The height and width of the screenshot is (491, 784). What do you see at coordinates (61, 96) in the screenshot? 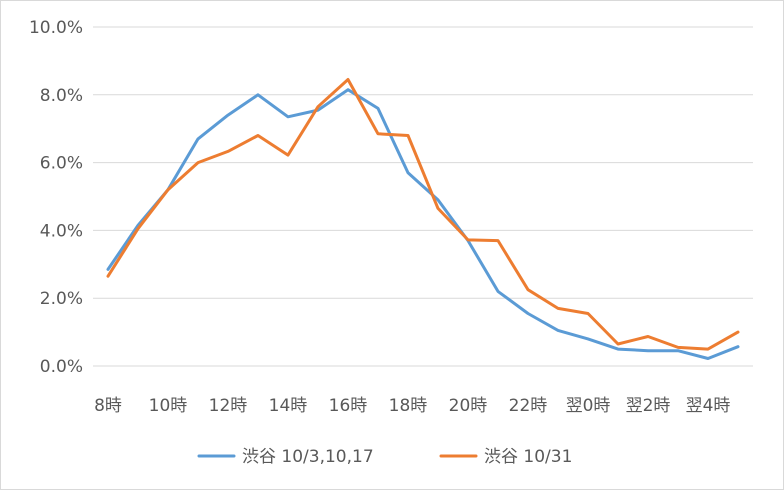
I see `y-tick-label: 8.0%` at bounding box center [61, 96].